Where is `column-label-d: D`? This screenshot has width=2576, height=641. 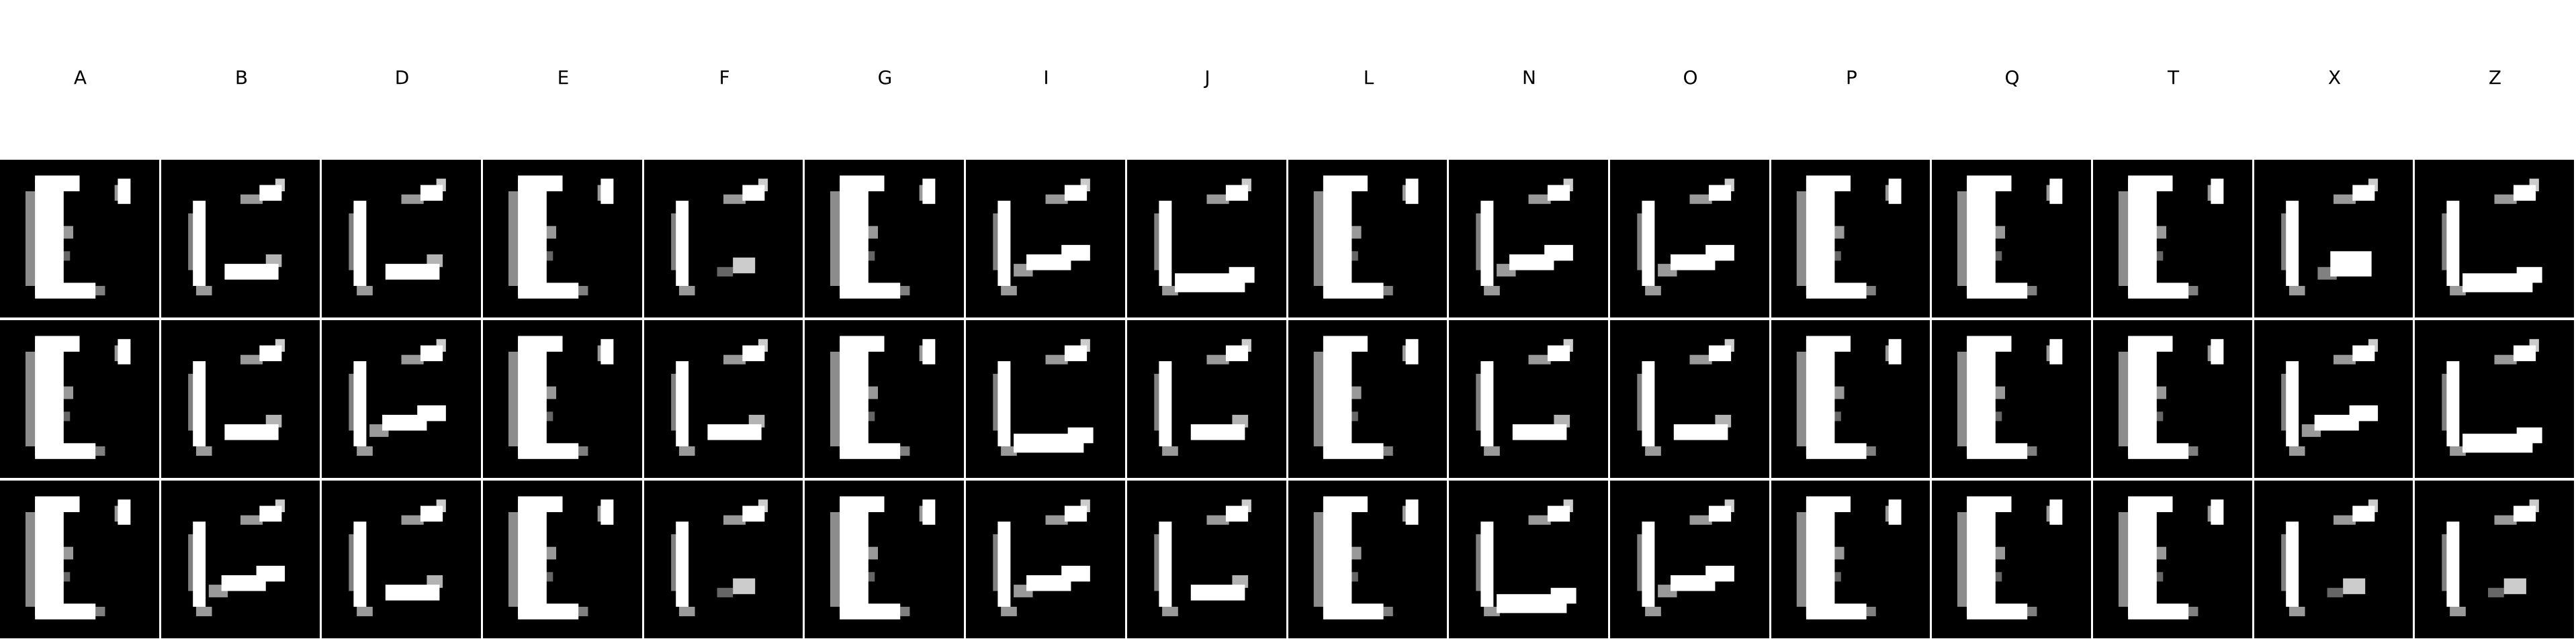
column-label-d: D is located at coordinates (402, 77).